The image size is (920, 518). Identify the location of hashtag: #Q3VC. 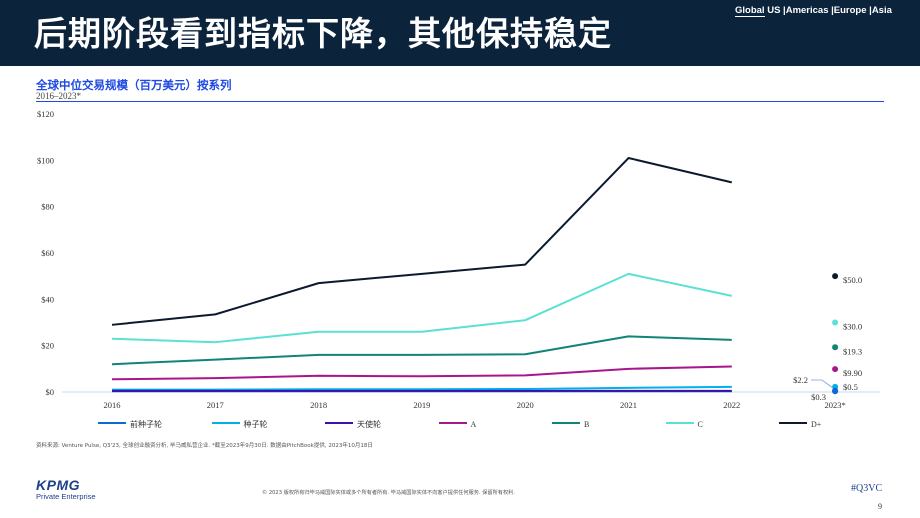
(867, 488).